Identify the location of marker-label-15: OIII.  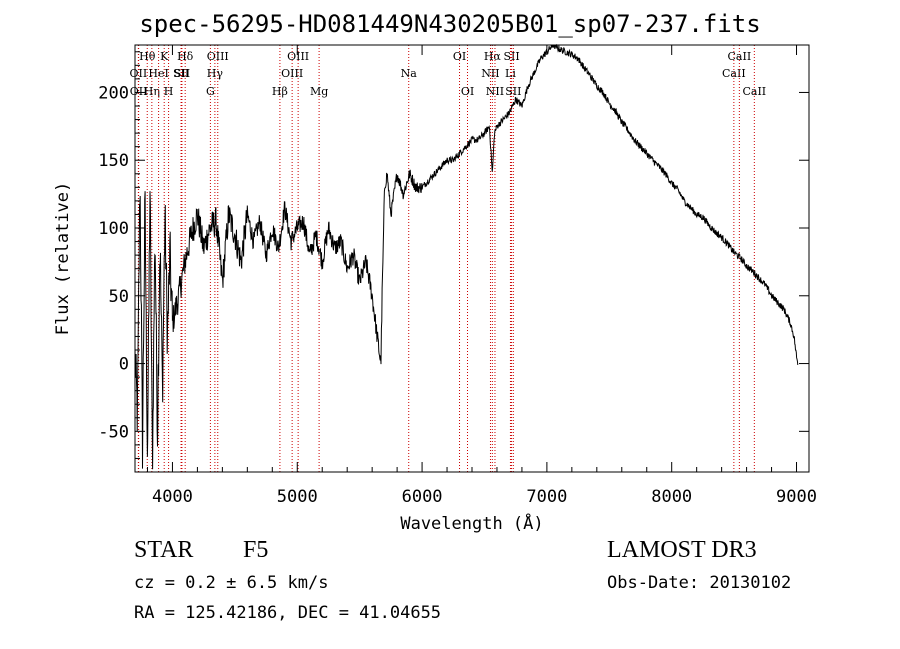
(292, 73).